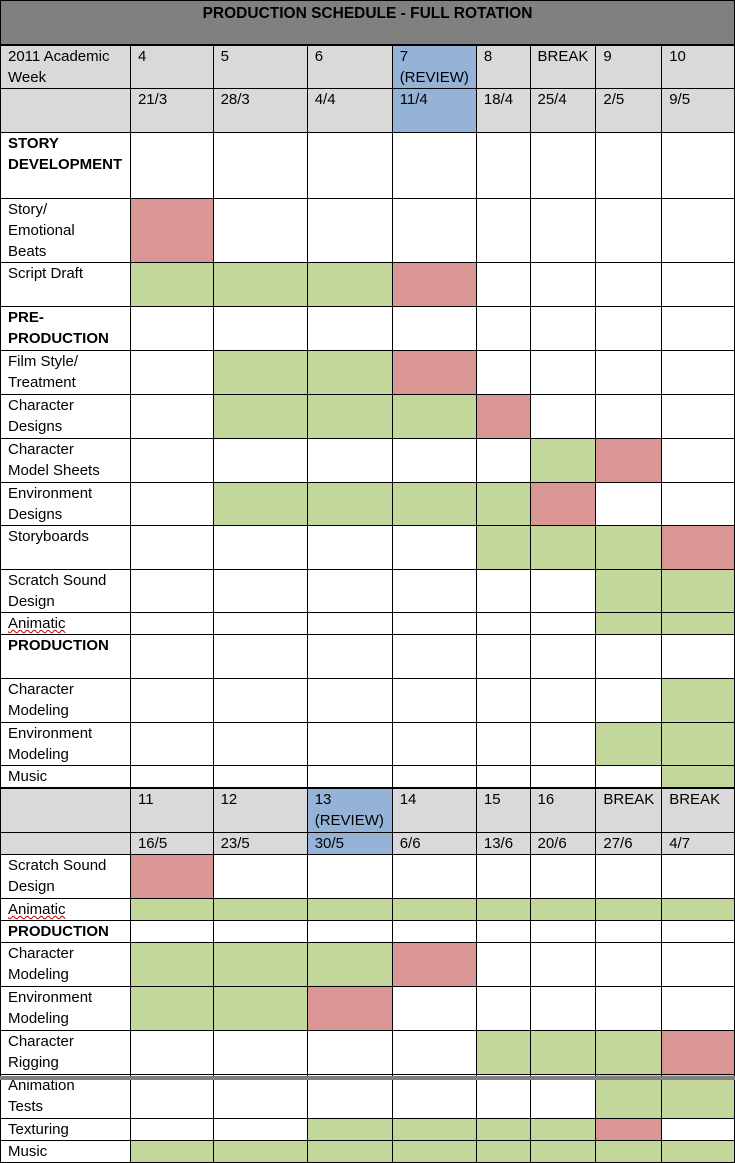 Image resolution: width=735 pixels, height=1163 pixels. What do you see at coordinates (349, 843) in the screenshot?
I see `week-date-cell: 30/5` at bounding box center [349, 843].